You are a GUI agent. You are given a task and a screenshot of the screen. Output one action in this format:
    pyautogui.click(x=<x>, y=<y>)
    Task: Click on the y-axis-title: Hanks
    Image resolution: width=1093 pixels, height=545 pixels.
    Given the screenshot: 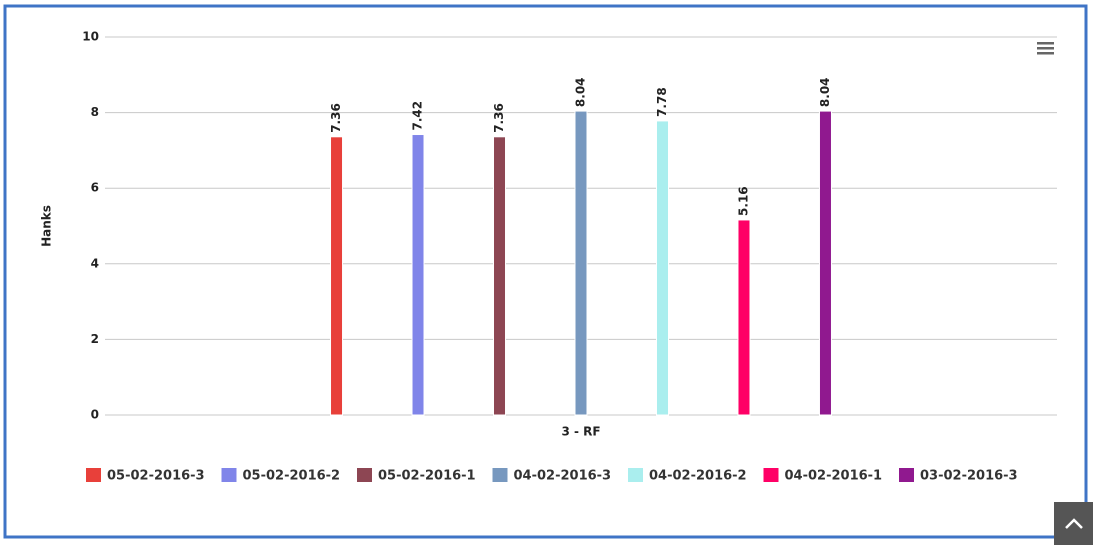 What is the action you would take?
    pyautogui.click(x=47, y=226)
    